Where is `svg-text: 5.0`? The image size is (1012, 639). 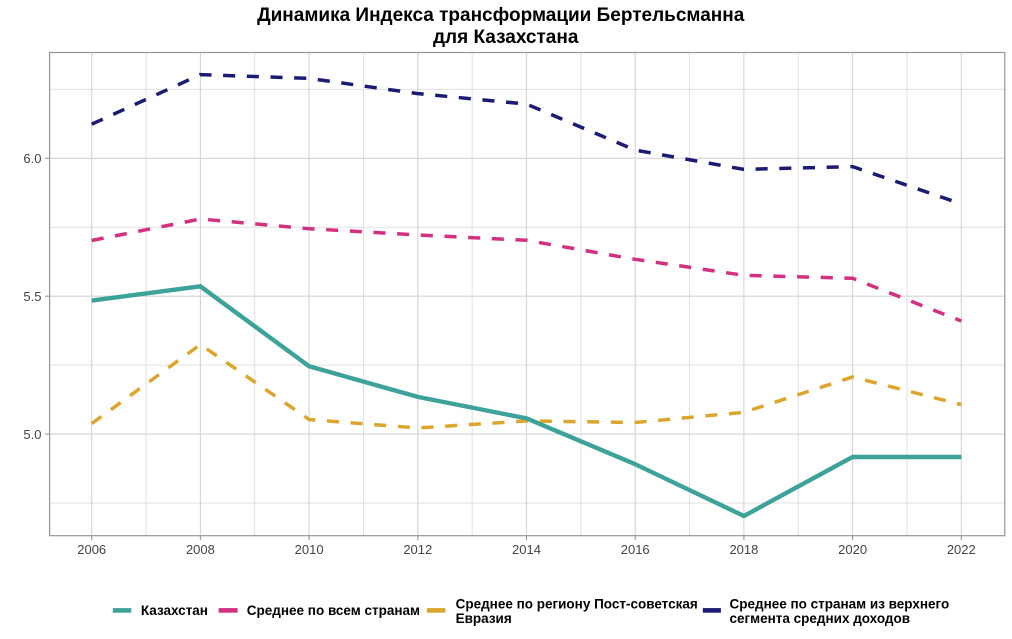 svg-text: 5.0 is located at coordinates (32, 434).